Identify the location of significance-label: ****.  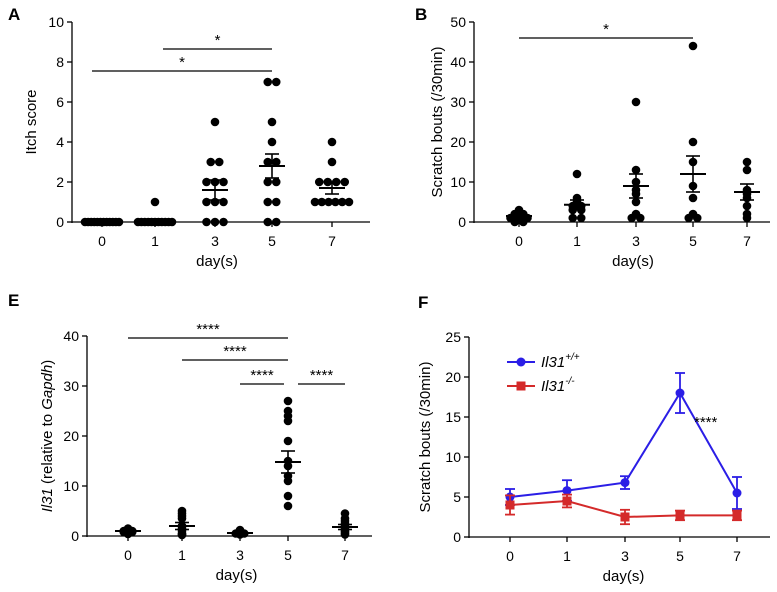
(262, 375).